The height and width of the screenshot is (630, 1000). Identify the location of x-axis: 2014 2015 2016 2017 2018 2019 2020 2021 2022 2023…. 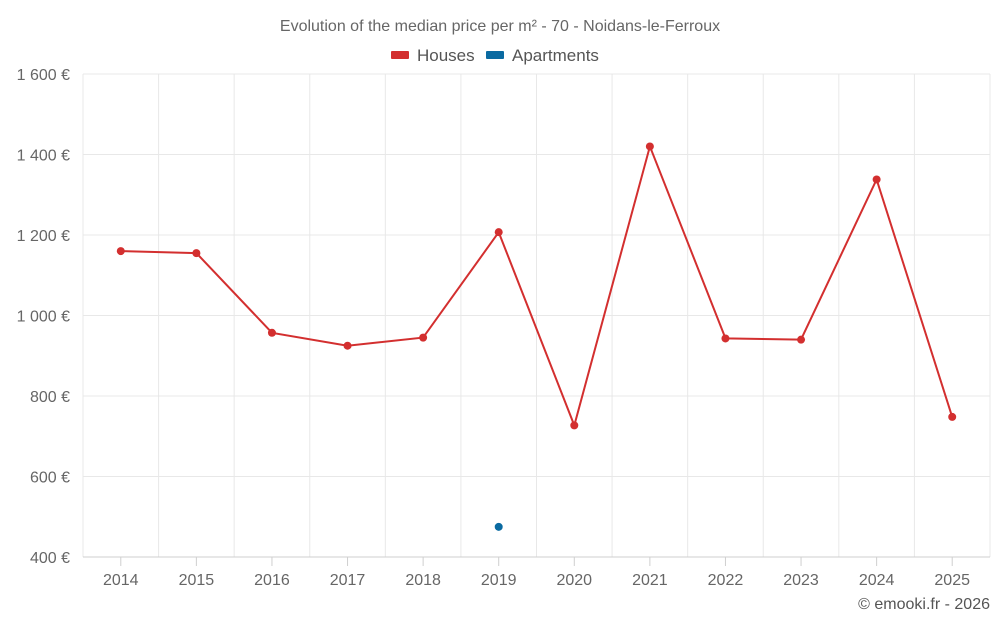
(536, 572).